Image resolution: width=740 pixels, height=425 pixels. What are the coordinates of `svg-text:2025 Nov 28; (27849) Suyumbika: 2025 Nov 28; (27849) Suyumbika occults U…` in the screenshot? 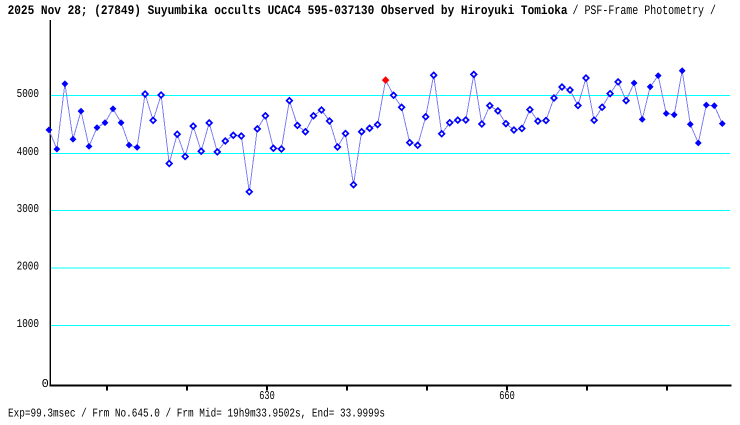 It's located at (288, 10).